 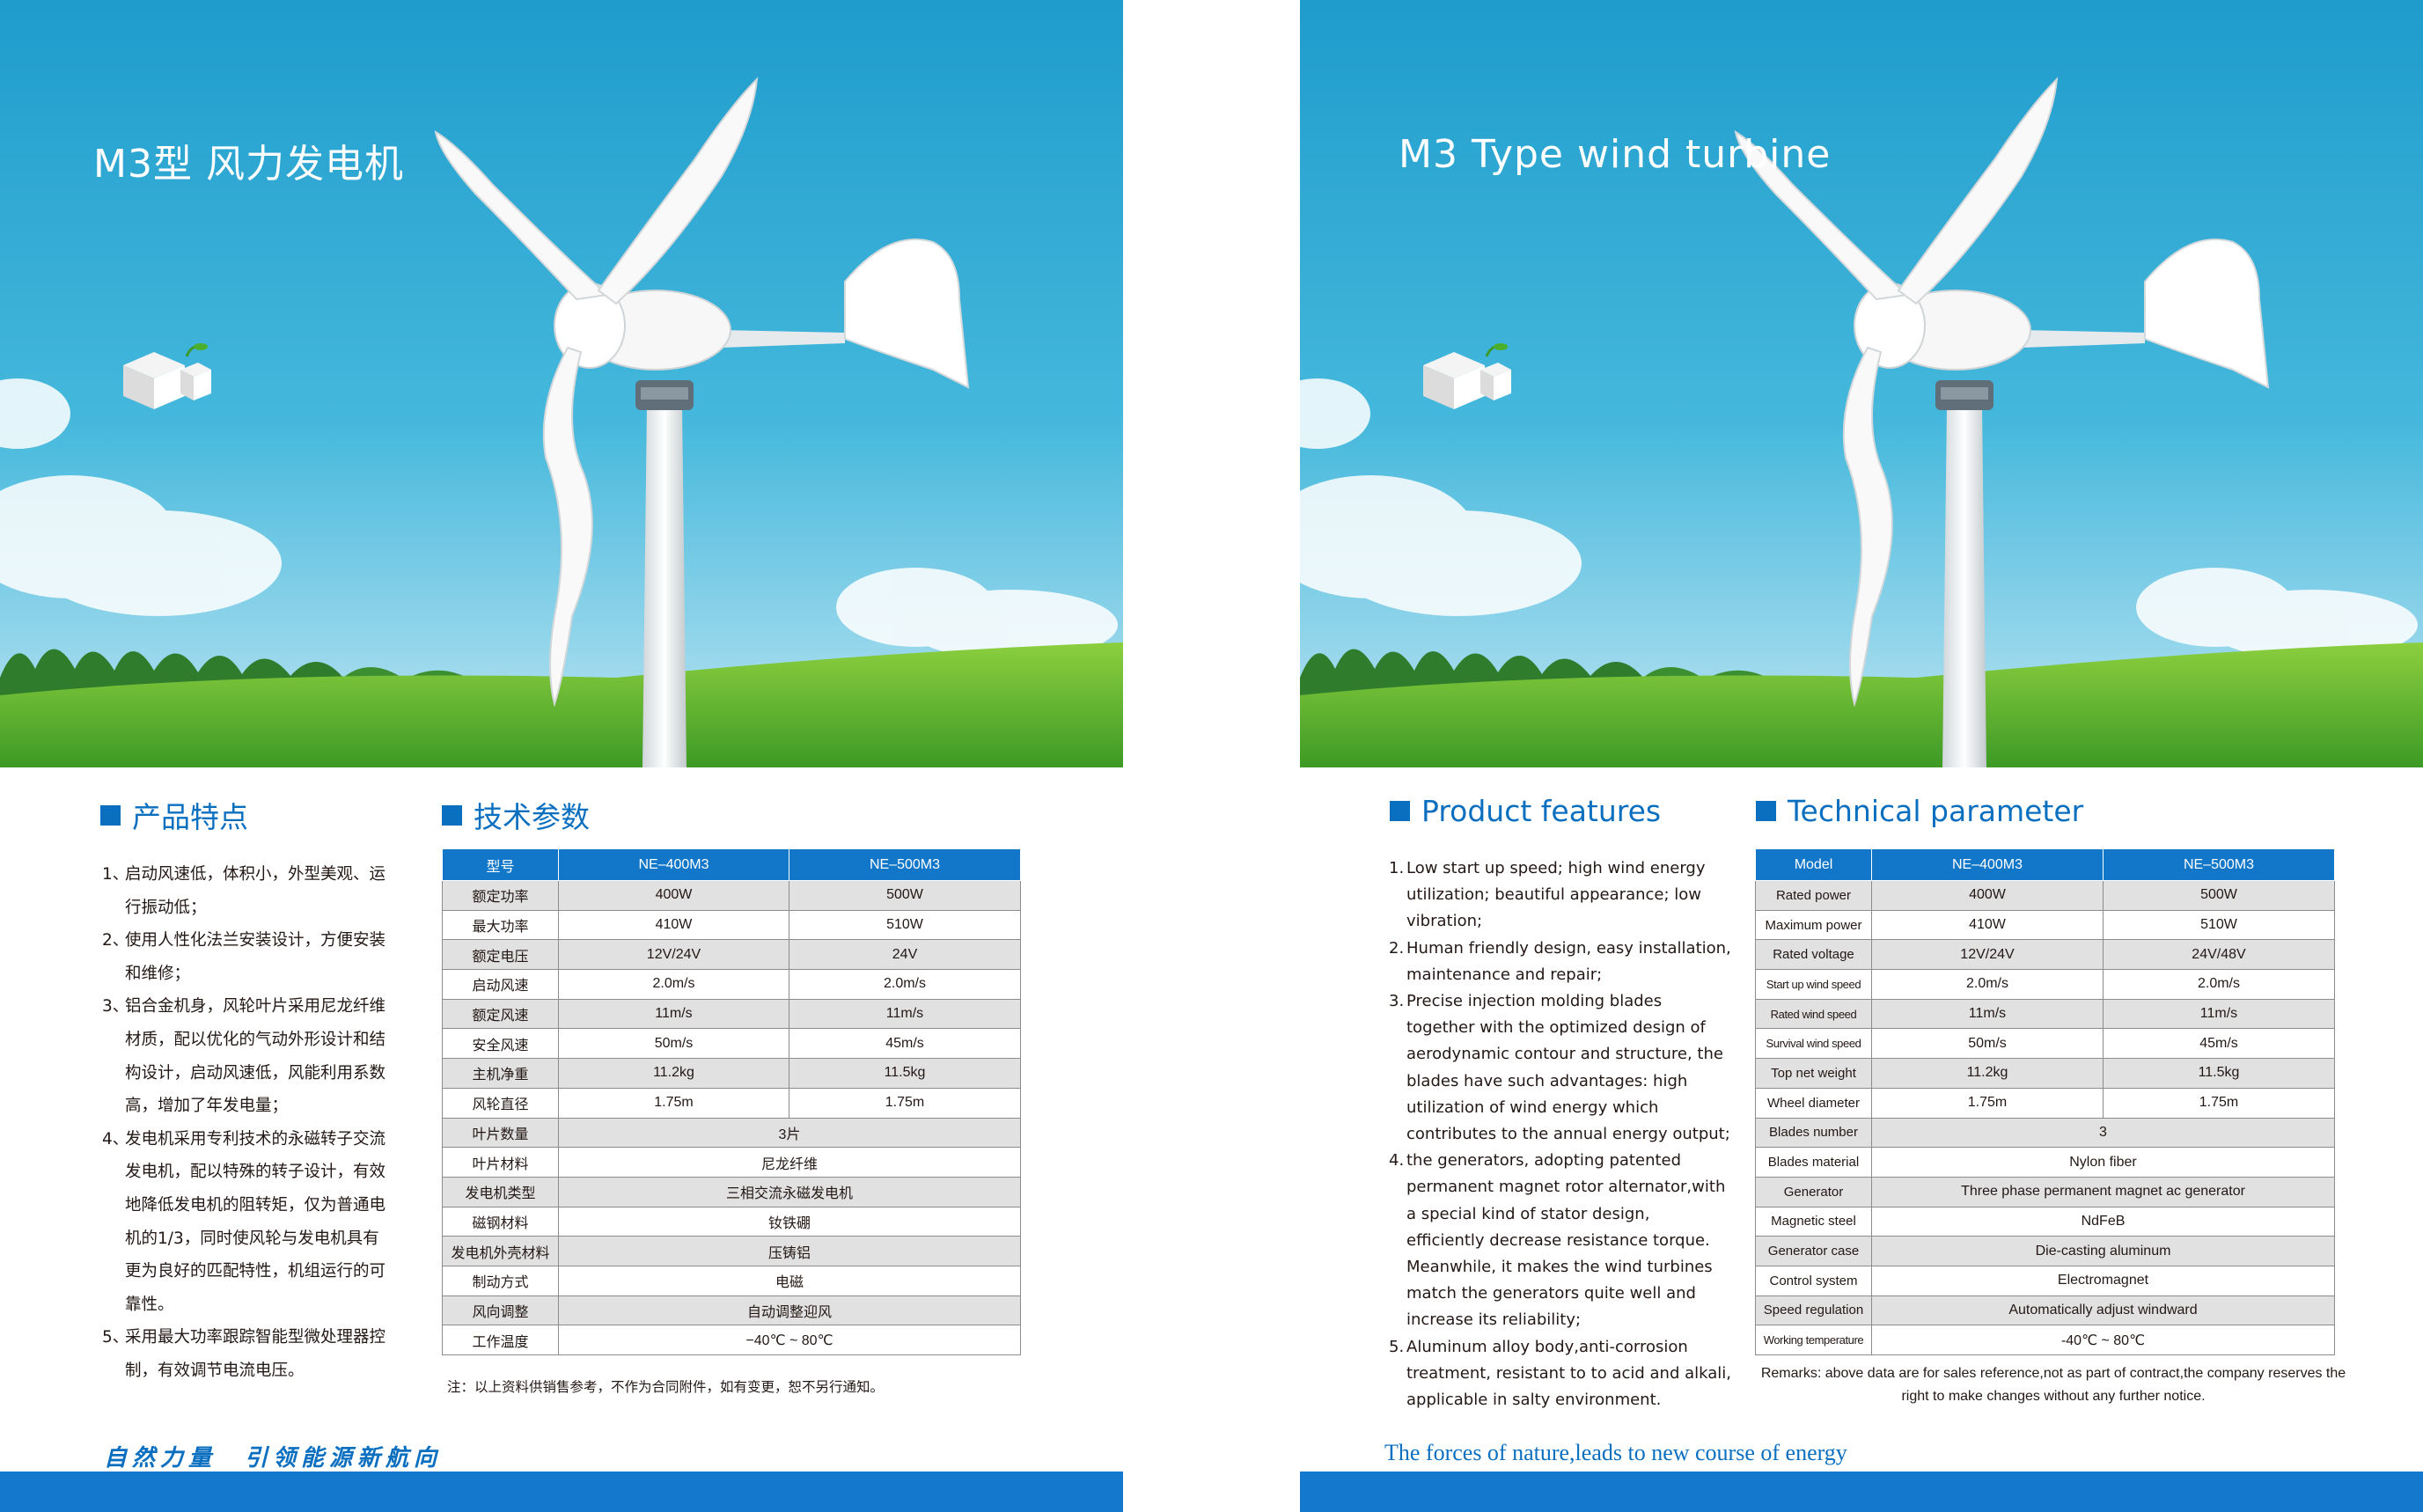 I want to click on table-cell: Wheel diameter, so click(x=1813, y=1103).